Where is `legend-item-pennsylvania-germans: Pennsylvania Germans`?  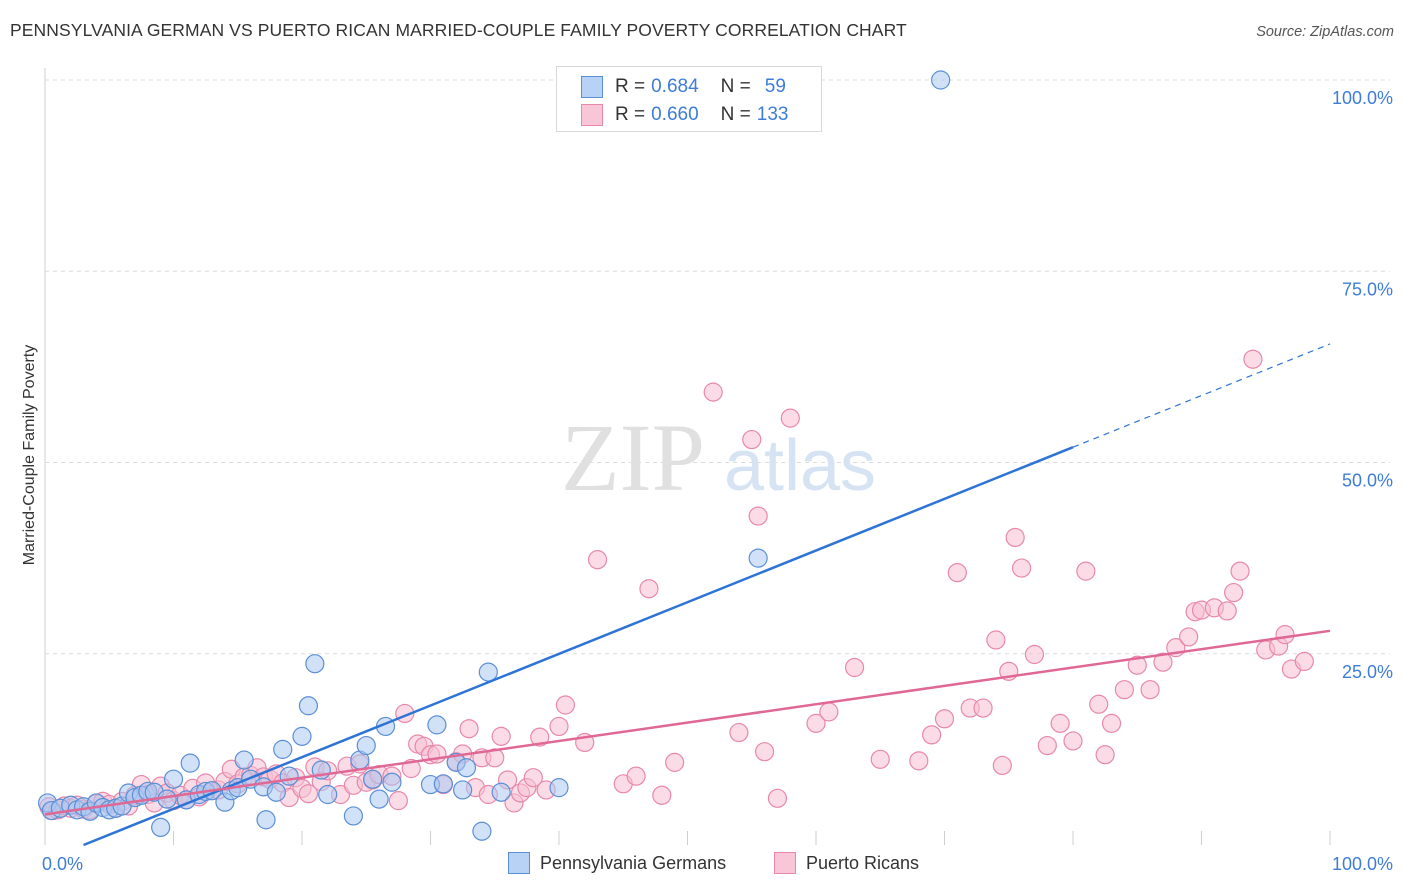 legend-item-pennsylvania-germans: Pennsylvania Germans is located at coordinates (617, 863).